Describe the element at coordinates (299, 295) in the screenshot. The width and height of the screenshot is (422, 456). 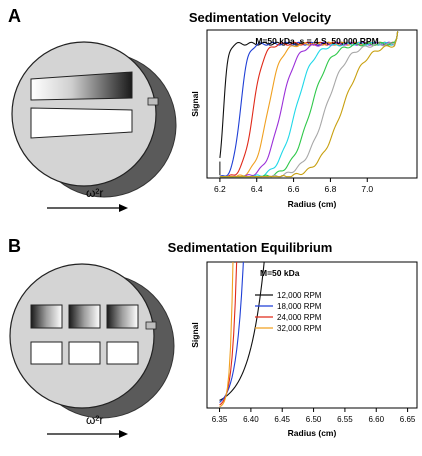
I see `legend-label-1: 12,000 RPM` at that location.